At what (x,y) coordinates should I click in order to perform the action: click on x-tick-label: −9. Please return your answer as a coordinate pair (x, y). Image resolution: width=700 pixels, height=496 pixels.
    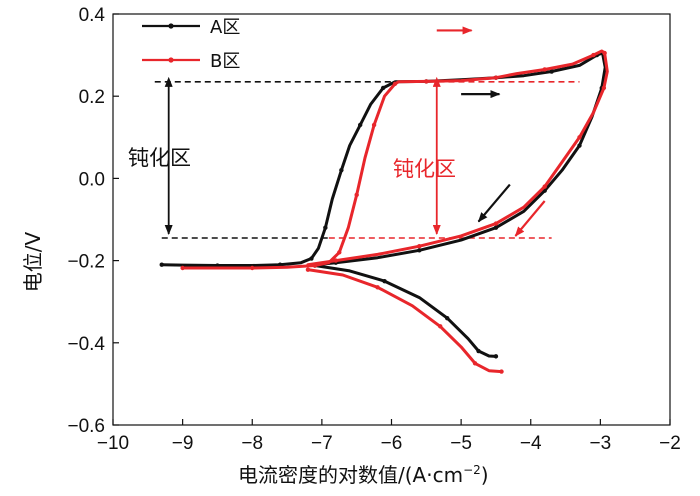
    Looking at the image, I should click on (183, 443).